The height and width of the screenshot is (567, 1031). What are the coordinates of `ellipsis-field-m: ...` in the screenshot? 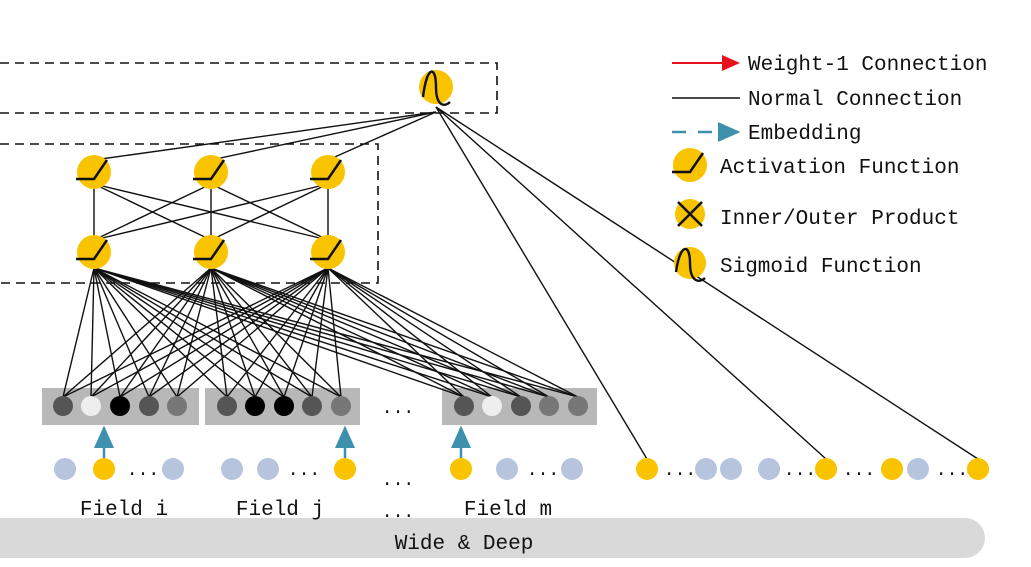 It's located at (543, 471).